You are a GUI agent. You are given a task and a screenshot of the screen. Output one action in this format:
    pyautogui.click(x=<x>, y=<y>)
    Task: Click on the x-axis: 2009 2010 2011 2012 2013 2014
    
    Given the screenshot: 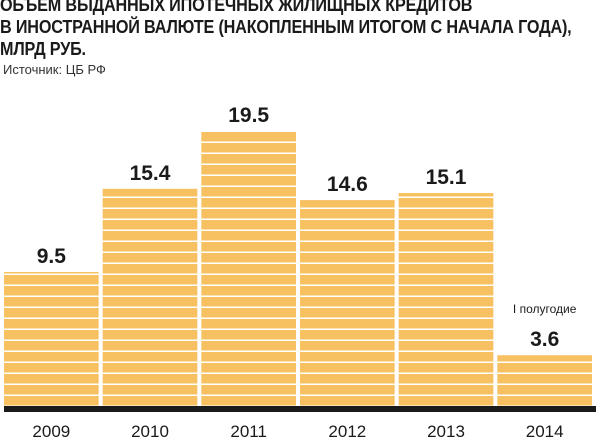 What is the action you would take?
    pyautogui.click(x=300, y=423)
    